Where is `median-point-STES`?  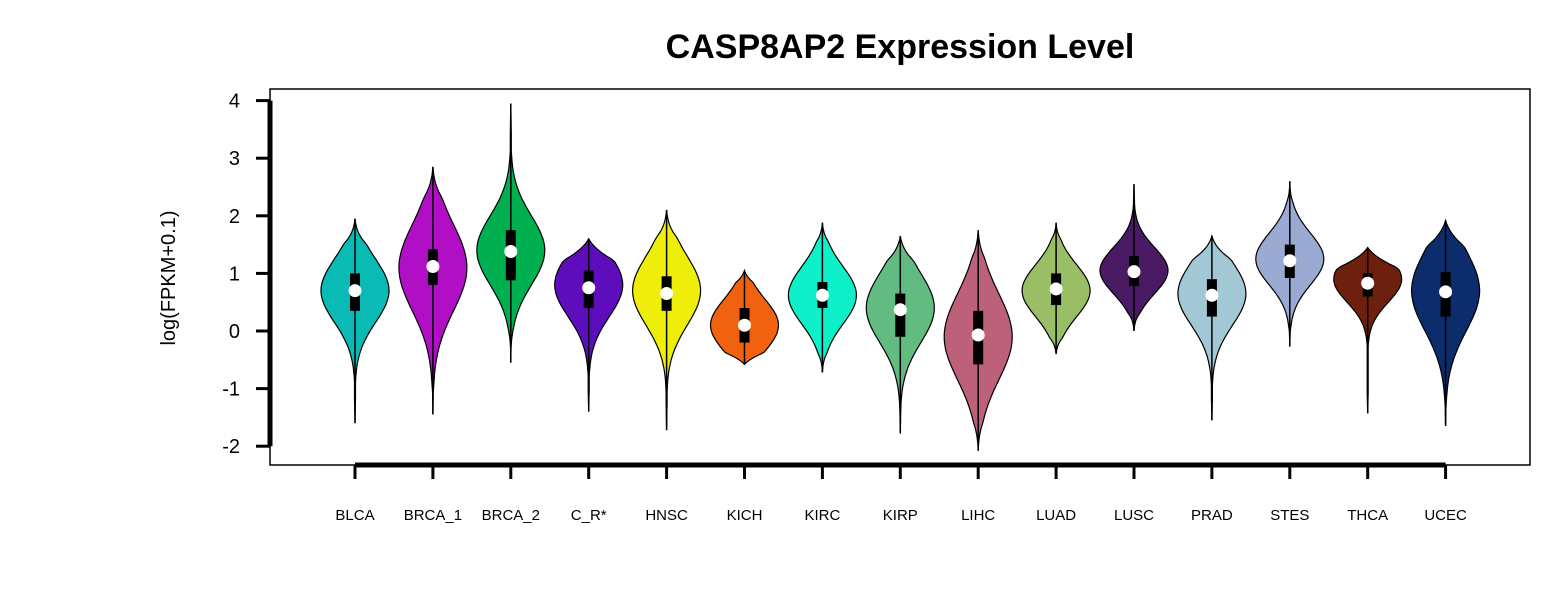 median-point-STES is located at coordinates (1290, 261).